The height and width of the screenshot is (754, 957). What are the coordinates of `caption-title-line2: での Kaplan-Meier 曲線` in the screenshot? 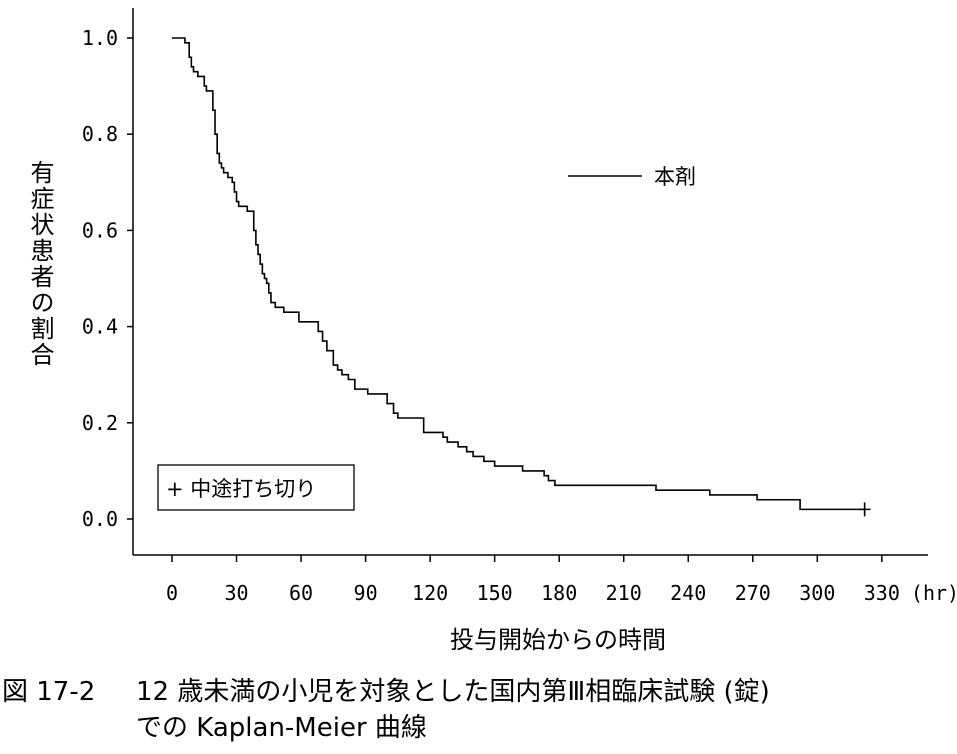 It's located at (281, 728).